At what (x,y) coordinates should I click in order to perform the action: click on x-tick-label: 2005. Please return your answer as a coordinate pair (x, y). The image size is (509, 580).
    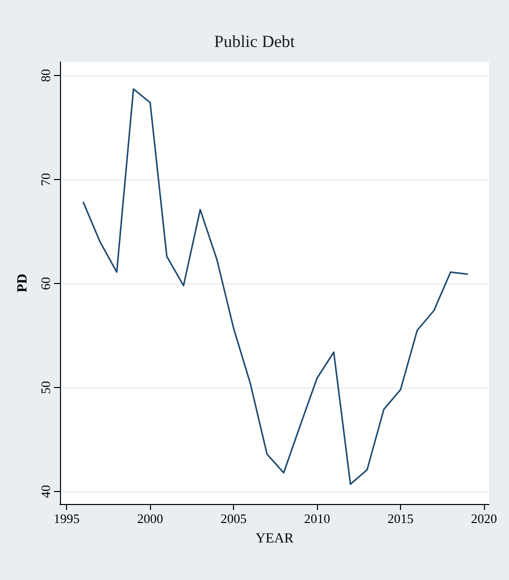
    Looking at the image, I should click on (233, 518).